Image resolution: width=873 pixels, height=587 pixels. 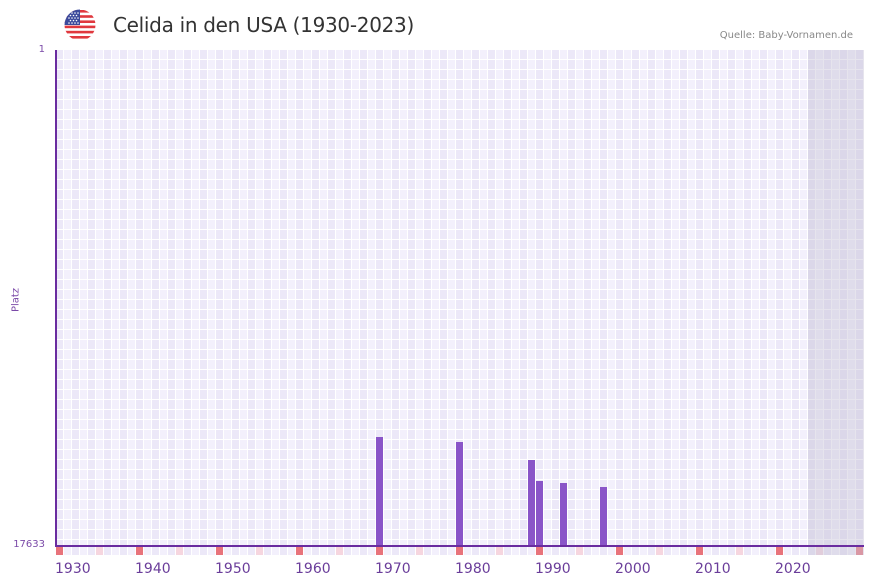 What do you see at coordinates (379, 550) in the screenshot?
I see `decade-marker-1970` at bounding box center [379, 550].